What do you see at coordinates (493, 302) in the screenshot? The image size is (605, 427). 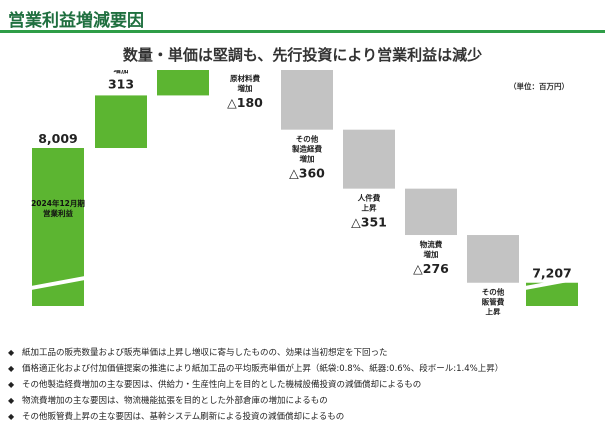 I see `category-label: 販管費` at bounding box center [493, 302].